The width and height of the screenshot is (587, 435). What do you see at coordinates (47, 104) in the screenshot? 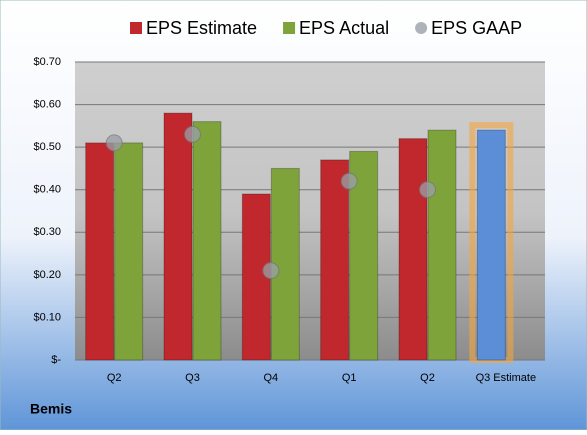
I see `y-tick-label: $0.60` at bounding box center [47, 104].